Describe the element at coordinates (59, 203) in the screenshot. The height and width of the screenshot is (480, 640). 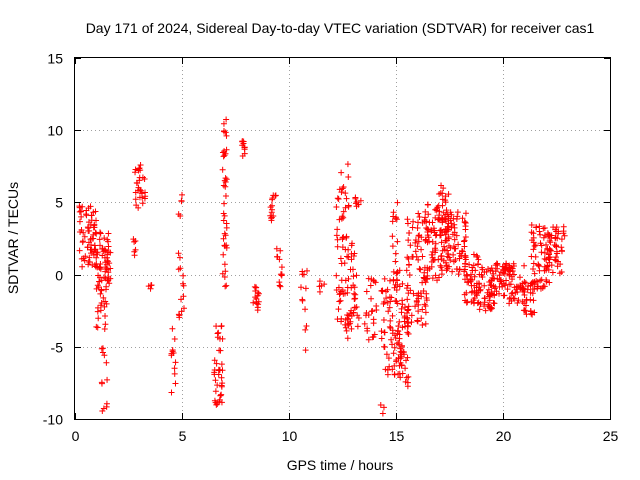
I see `y-tick-label: 5` at that location.